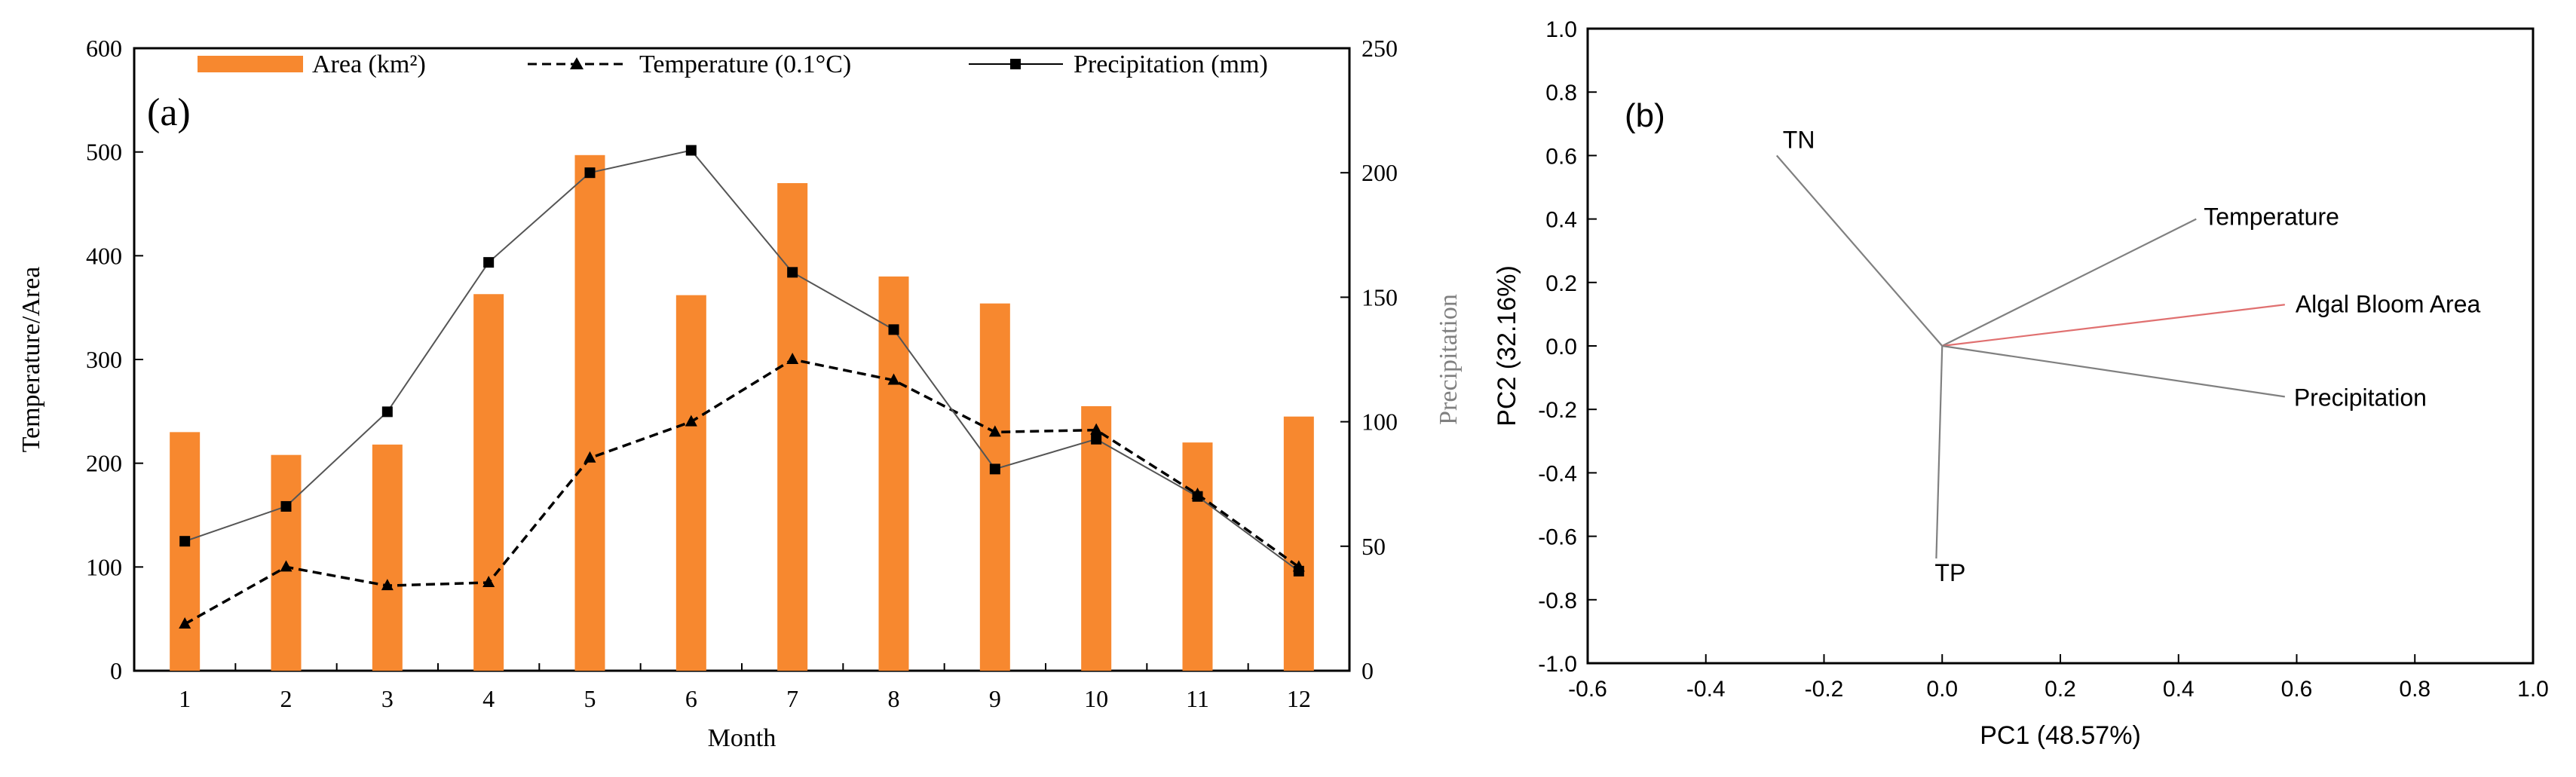 This screenshot has width=2576, height=777. Describe the element at coordinates (1299, 699) in the screenshot. I see `chart-a-xtick-label: 12` at that location.